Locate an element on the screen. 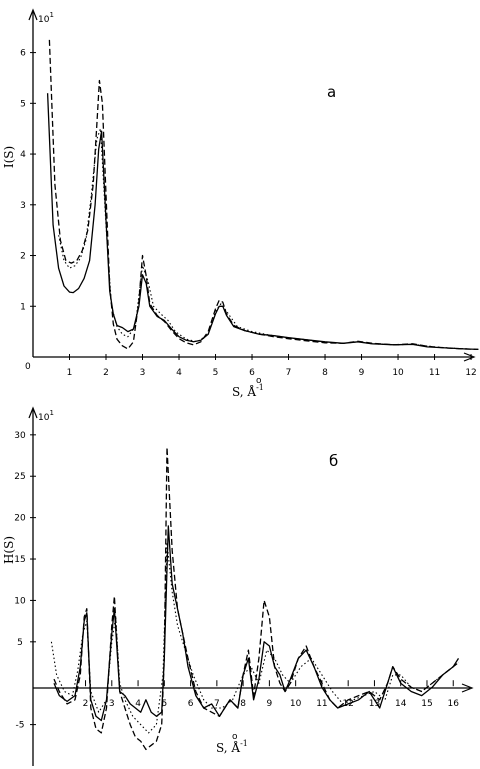  chart-b-y-tick-label: 20 is located at coordinates (20, 519).